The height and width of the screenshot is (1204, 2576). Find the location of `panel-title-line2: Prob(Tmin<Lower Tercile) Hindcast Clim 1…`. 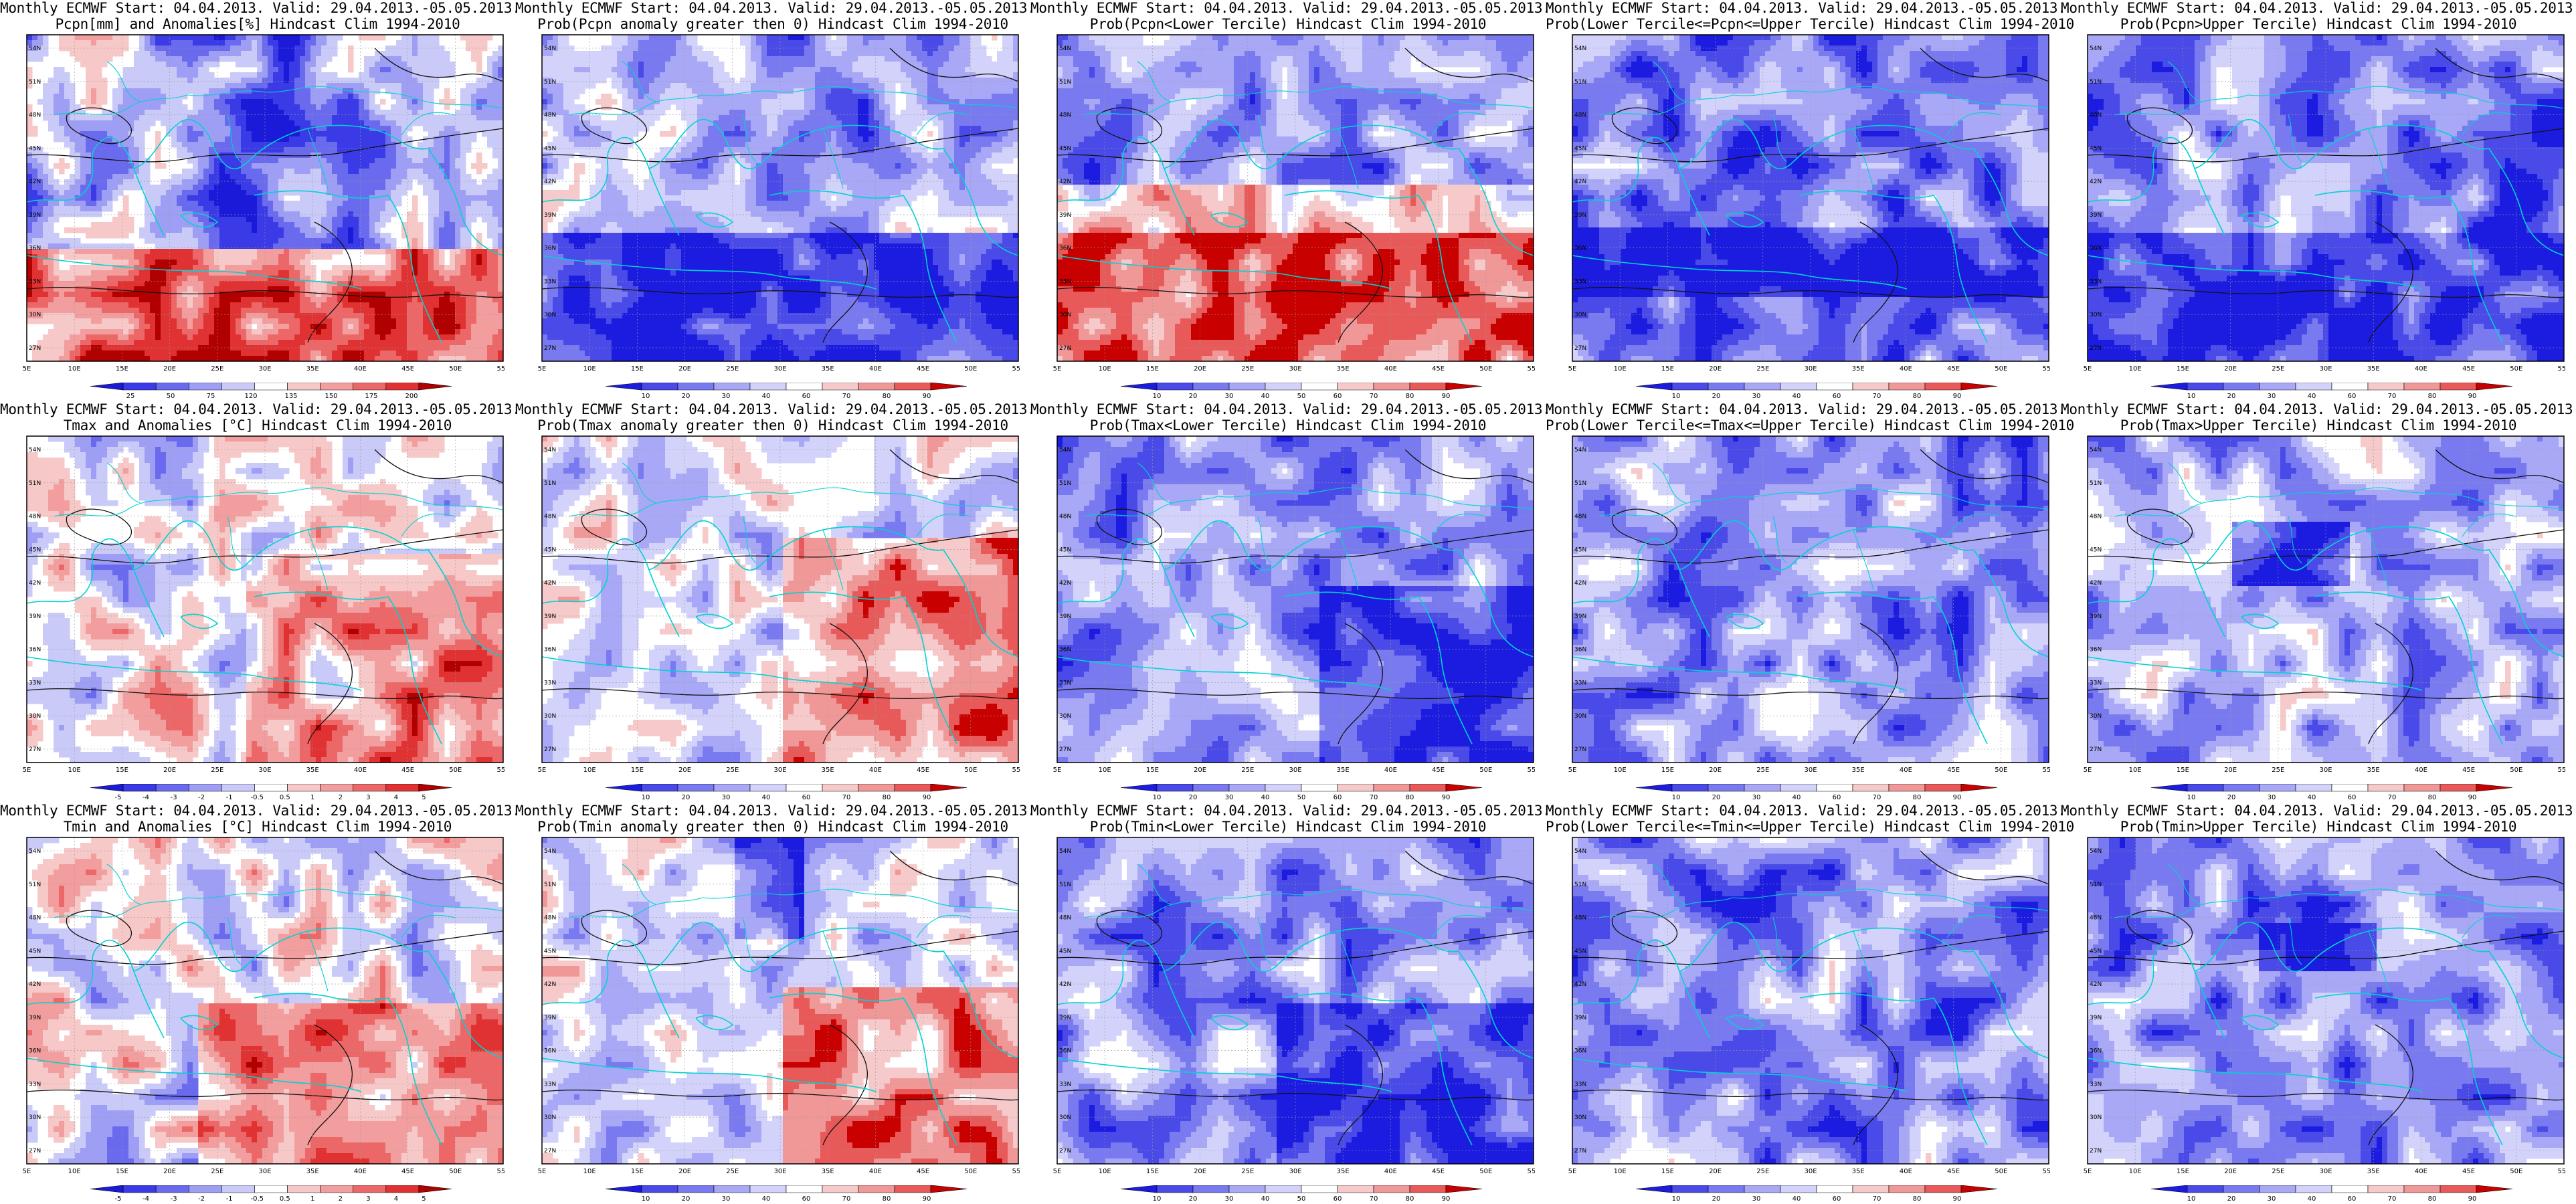

panel-title-line2: Prob(Tmin<Lower Tercile) Hindcast Clim 1… is located at coordinates (1288, 827).